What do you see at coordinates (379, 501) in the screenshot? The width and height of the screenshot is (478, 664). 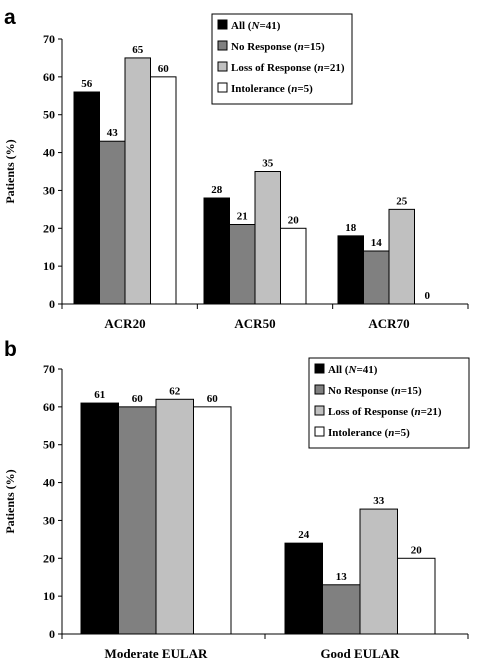 I see `data-label: 33` at bounding box center [379, 501].